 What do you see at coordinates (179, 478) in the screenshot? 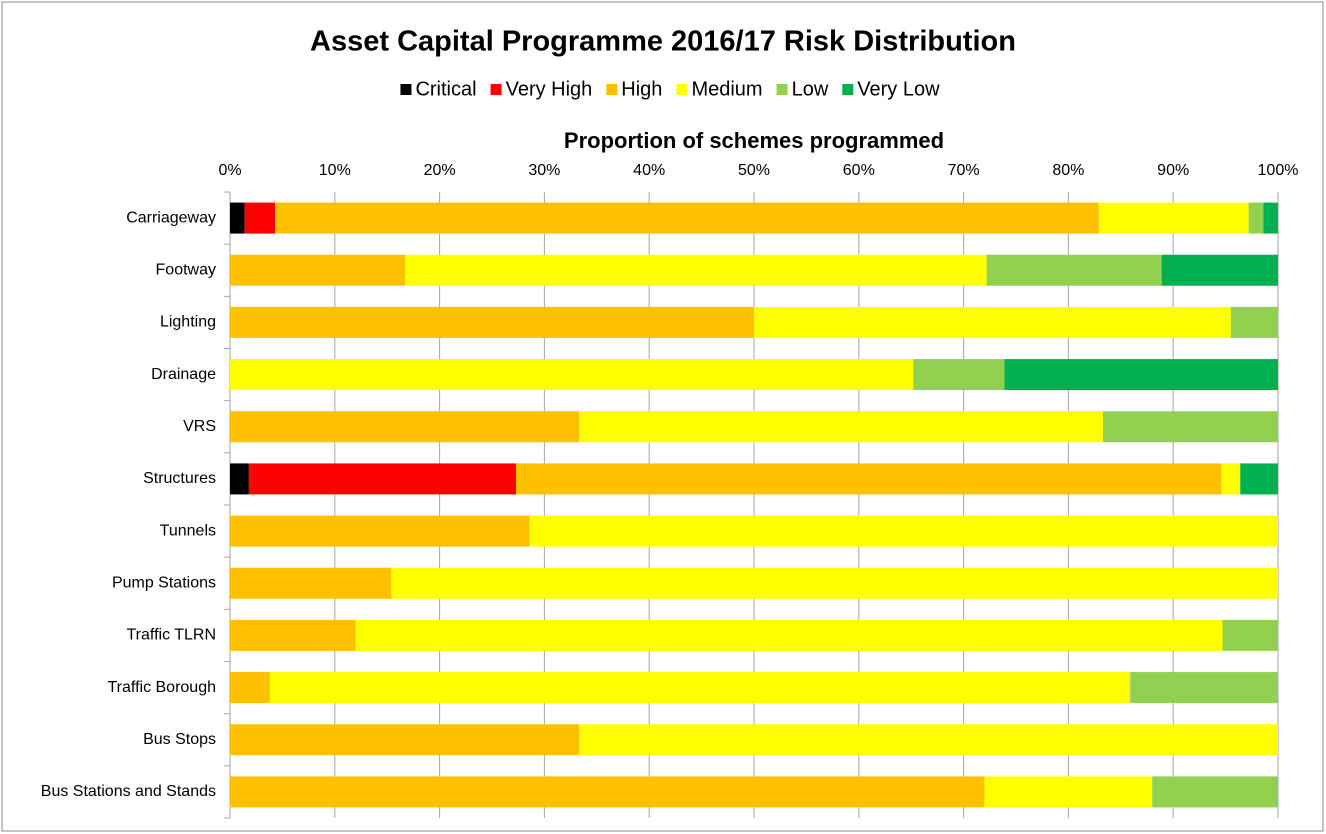
I see `y-tick-label: Structures` at bounding box center [179, 478].